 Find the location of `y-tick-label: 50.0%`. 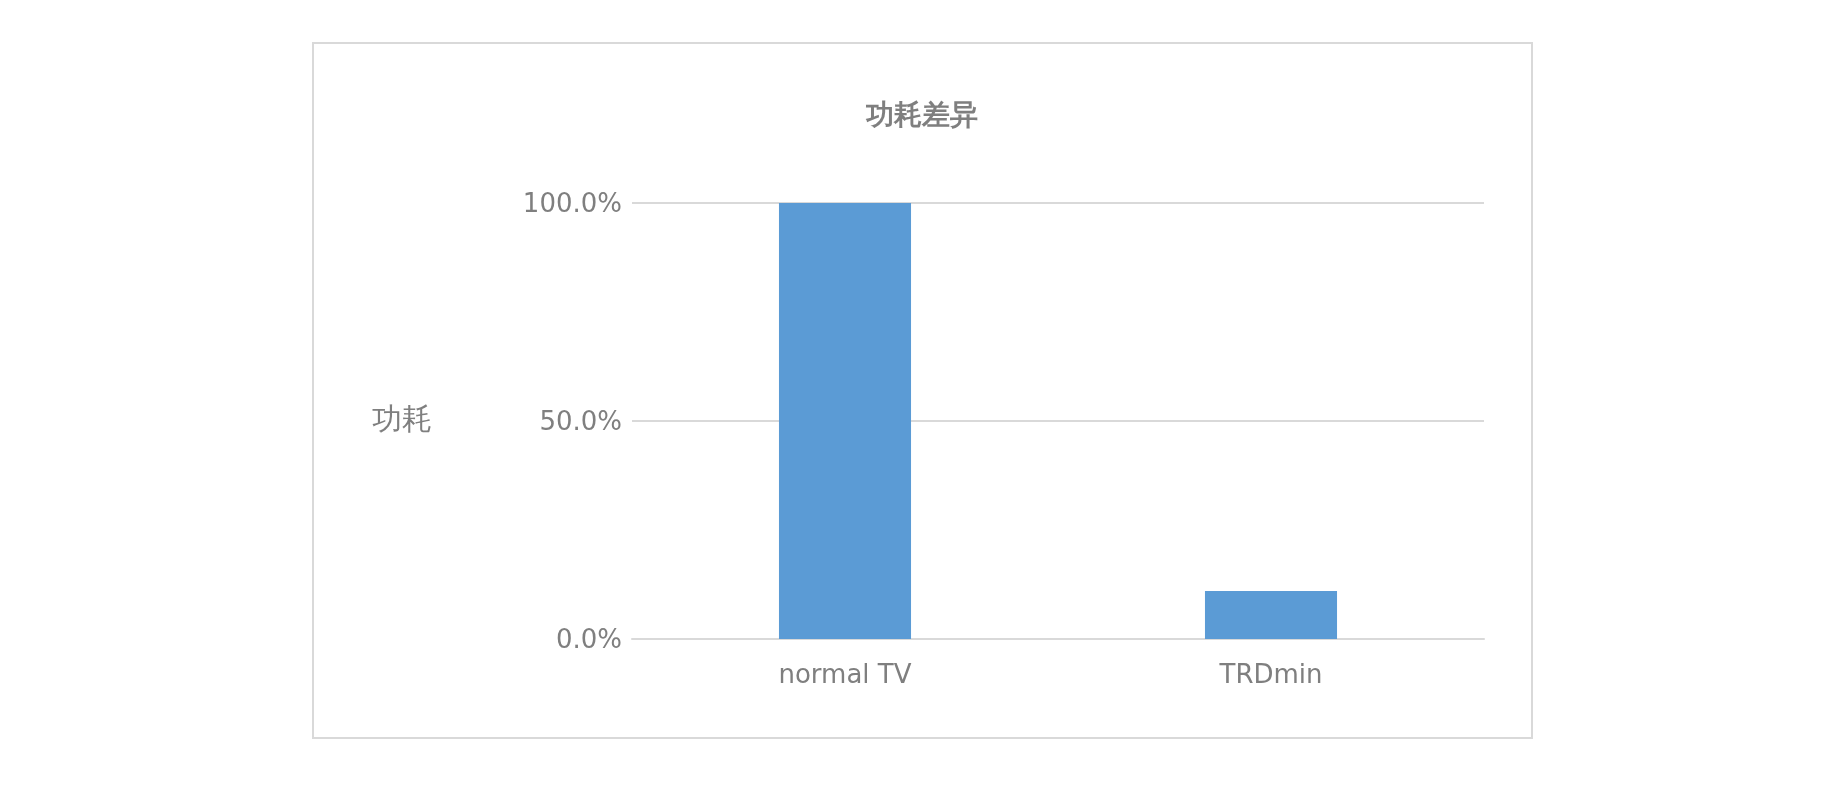

y-tick-label: 50.0% is located at coordinates (580, 421).